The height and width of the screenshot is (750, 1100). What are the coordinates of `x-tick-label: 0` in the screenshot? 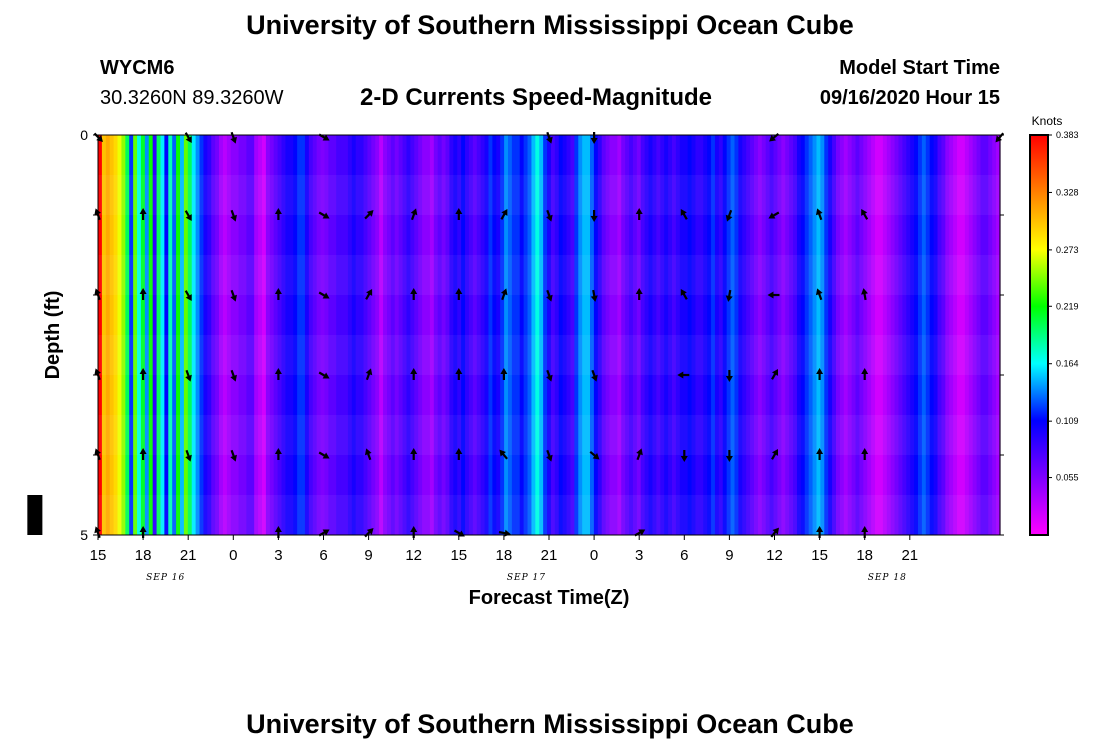 It's located at (233, 555).